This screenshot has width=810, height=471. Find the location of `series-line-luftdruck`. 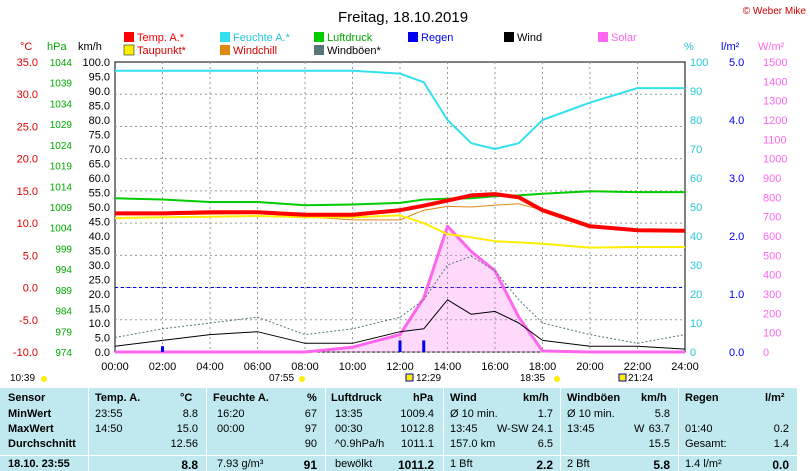

series-line-luftdruck is located at coordinates (399, 198).